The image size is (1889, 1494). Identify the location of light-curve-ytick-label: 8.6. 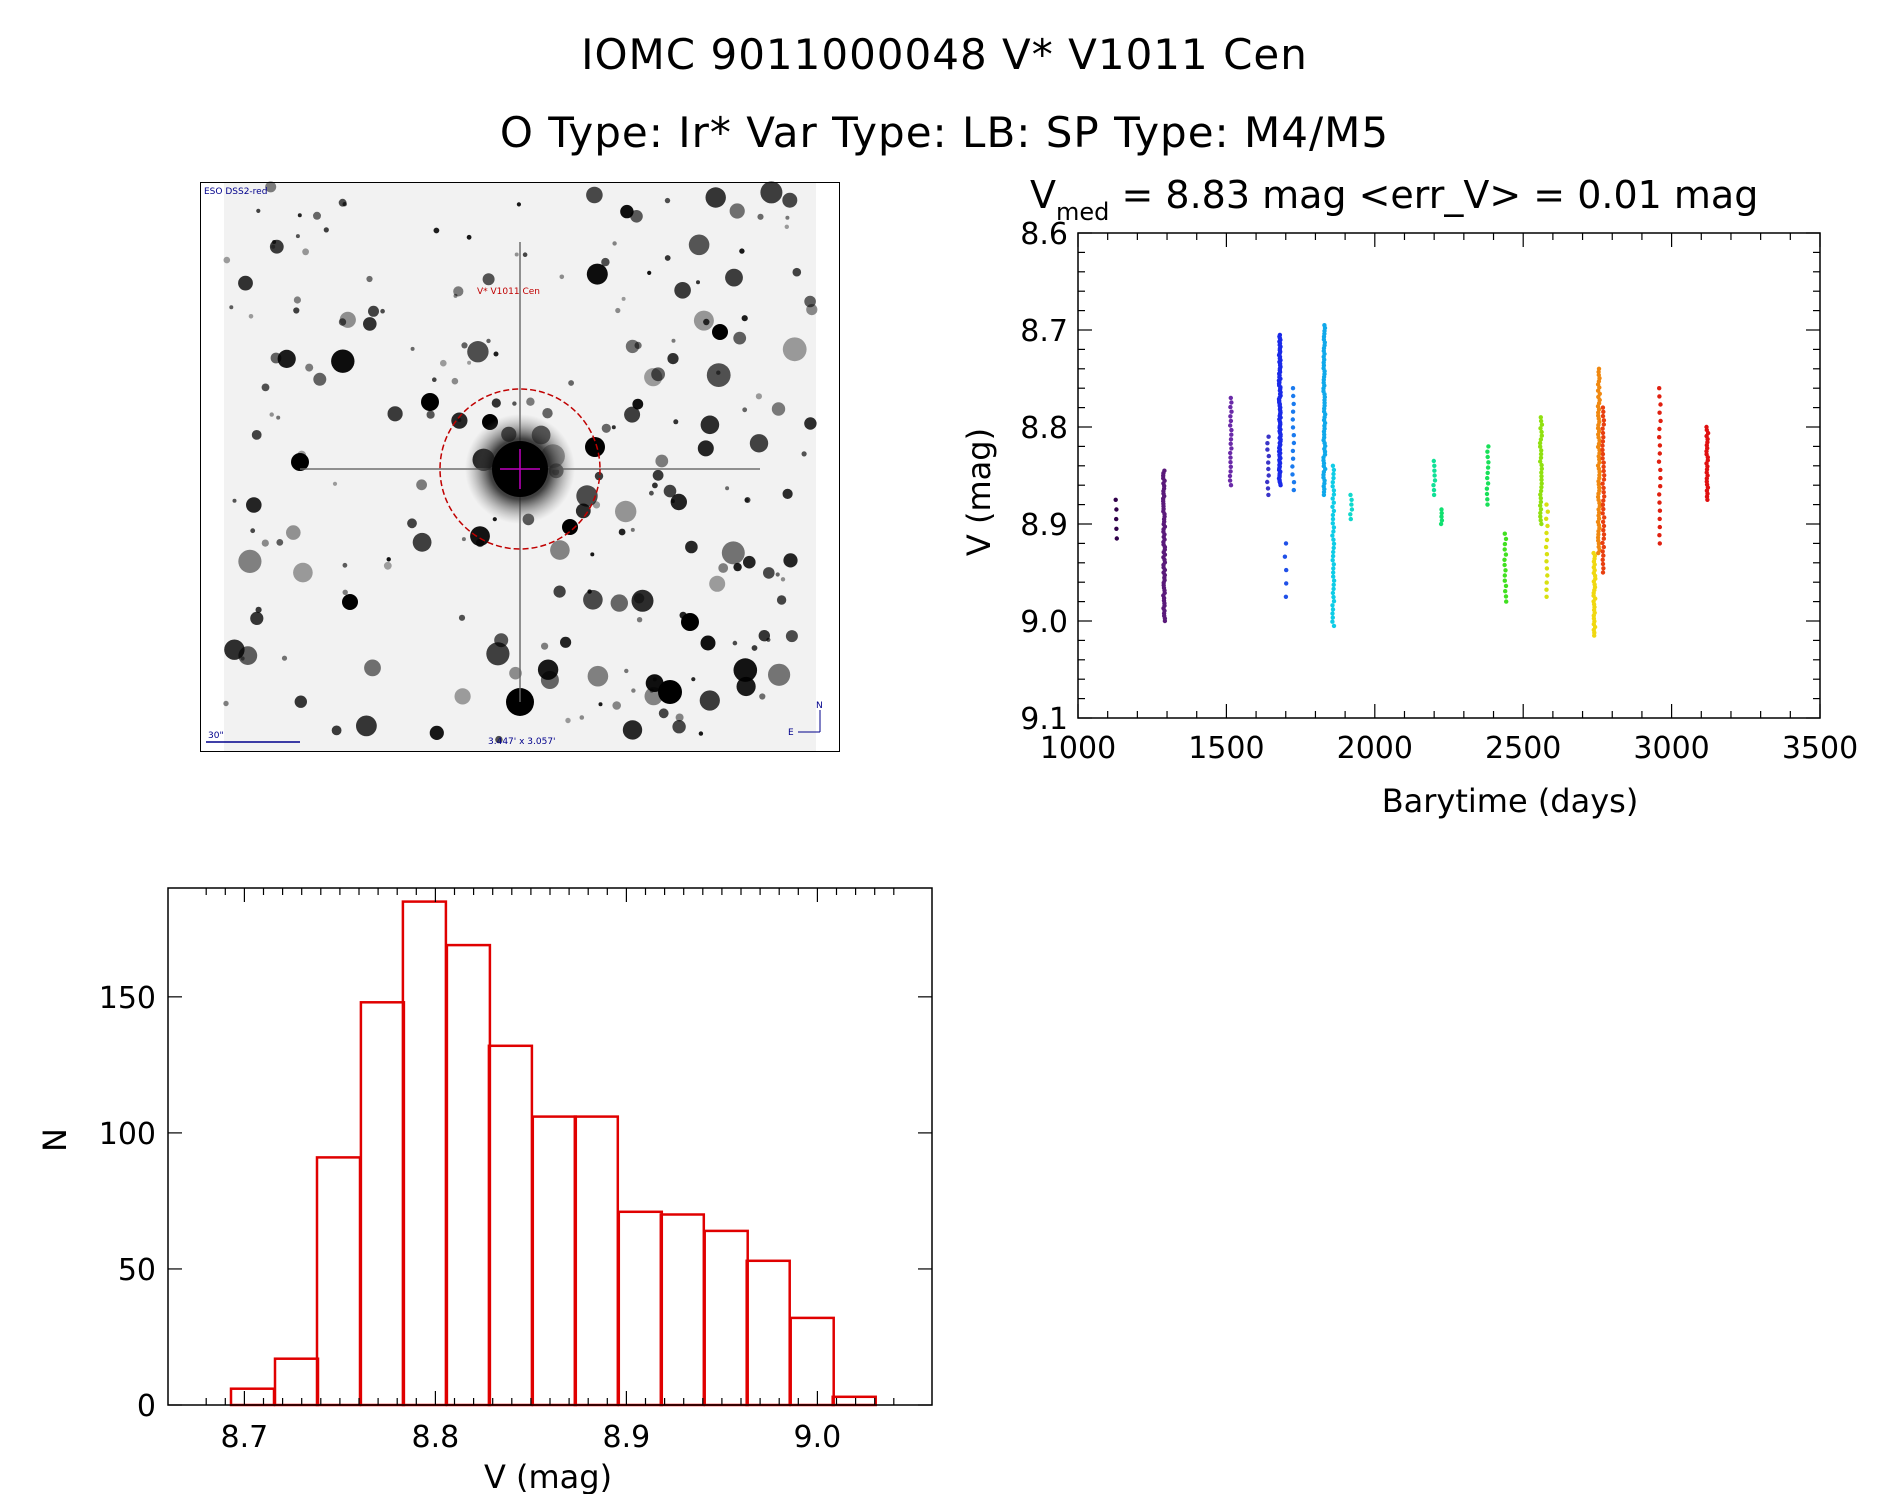
(1044, 234).